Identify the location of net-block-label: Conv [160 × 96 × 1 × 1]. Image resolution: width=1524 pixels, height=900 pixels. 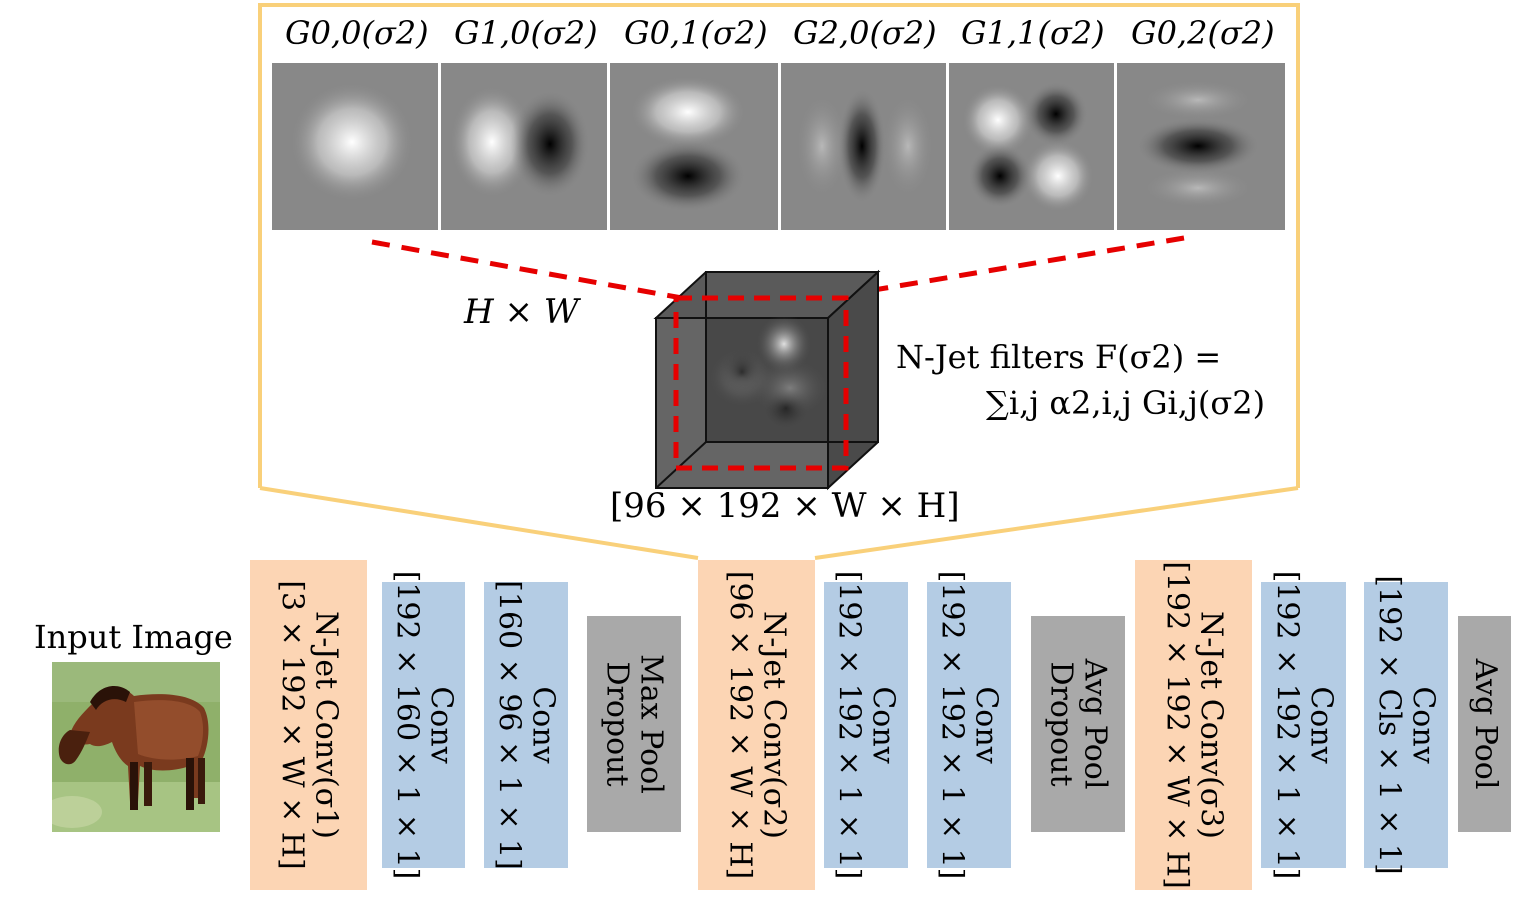
(526, 725).